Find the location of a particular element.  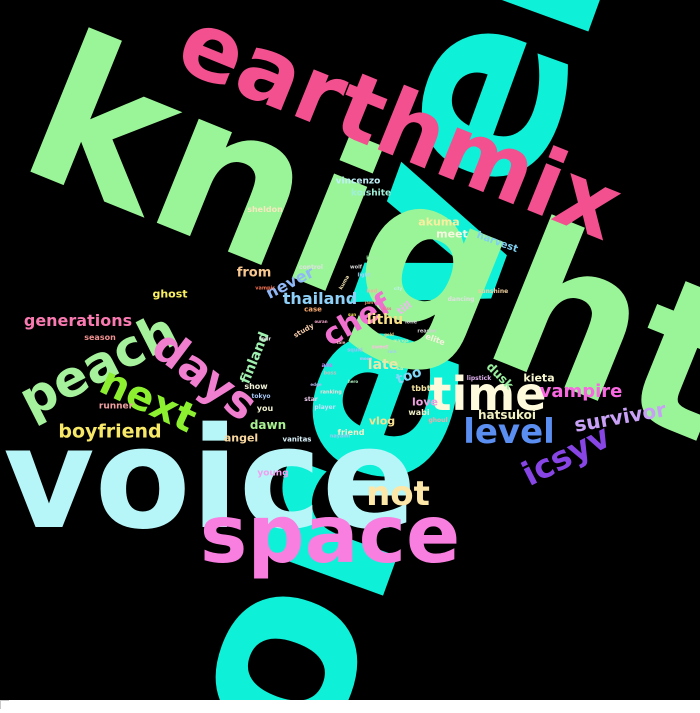

word-nayami: nayami is located at coordinates (340, 436).